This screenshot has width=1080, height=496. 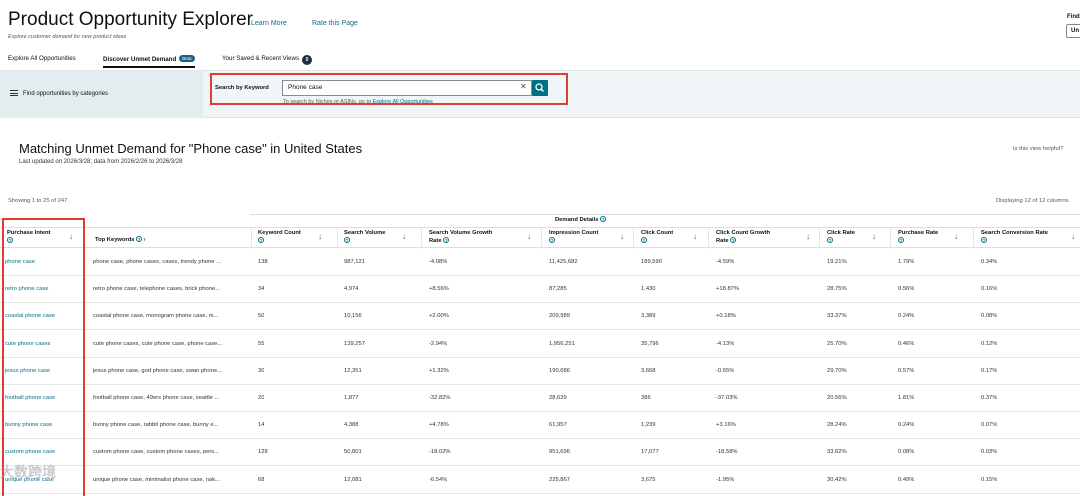 I want to click on explore-all-link: Explore All Opportunities, so click(x=402, y=102).